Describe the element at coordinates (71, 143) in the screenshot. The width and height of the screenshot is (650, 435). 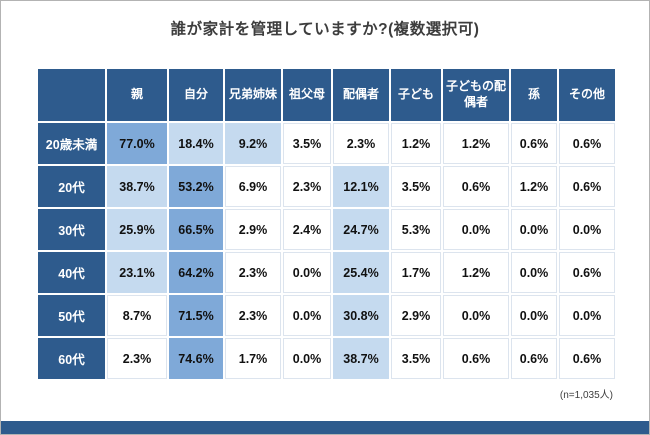
I see `row-header-0: 20歳未満` at that location.